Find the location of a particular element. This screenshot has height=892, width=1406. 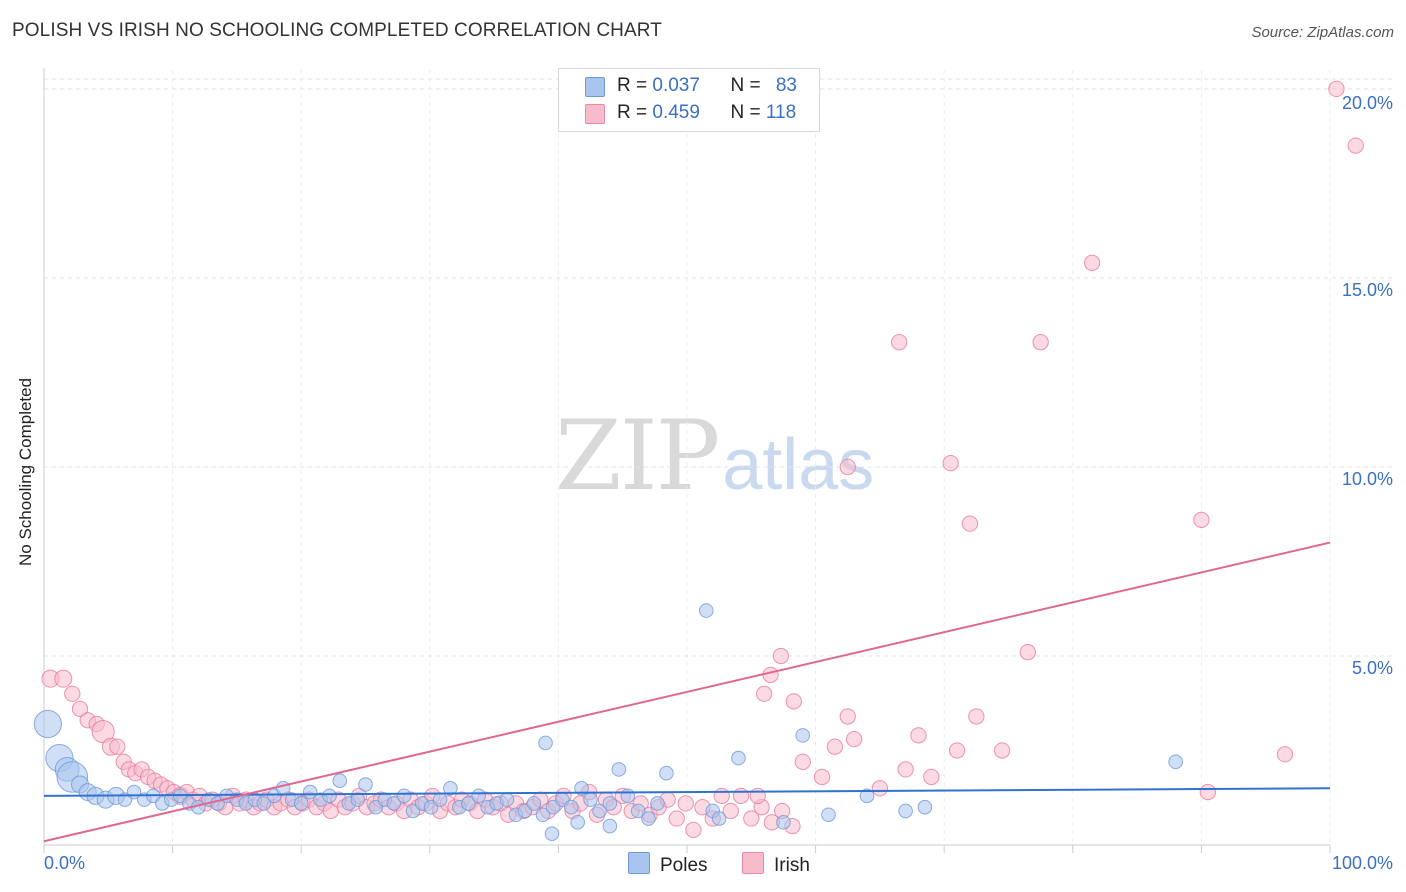

watermark-zip: ZIP is located at coordinates (637, 456).